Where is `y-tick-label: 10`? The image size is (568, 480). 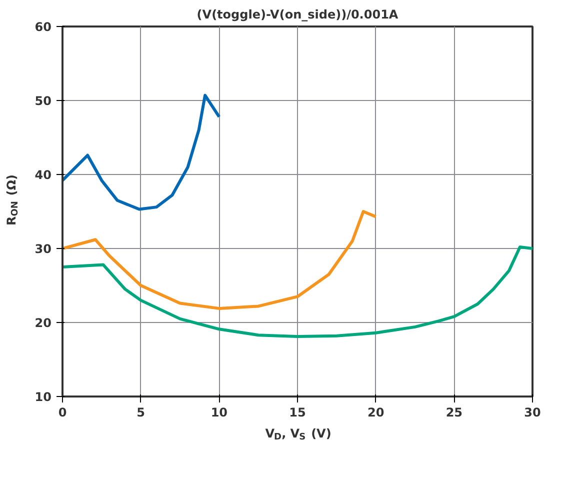 y-tick-label: 10 is located at coordinates (43, 397).